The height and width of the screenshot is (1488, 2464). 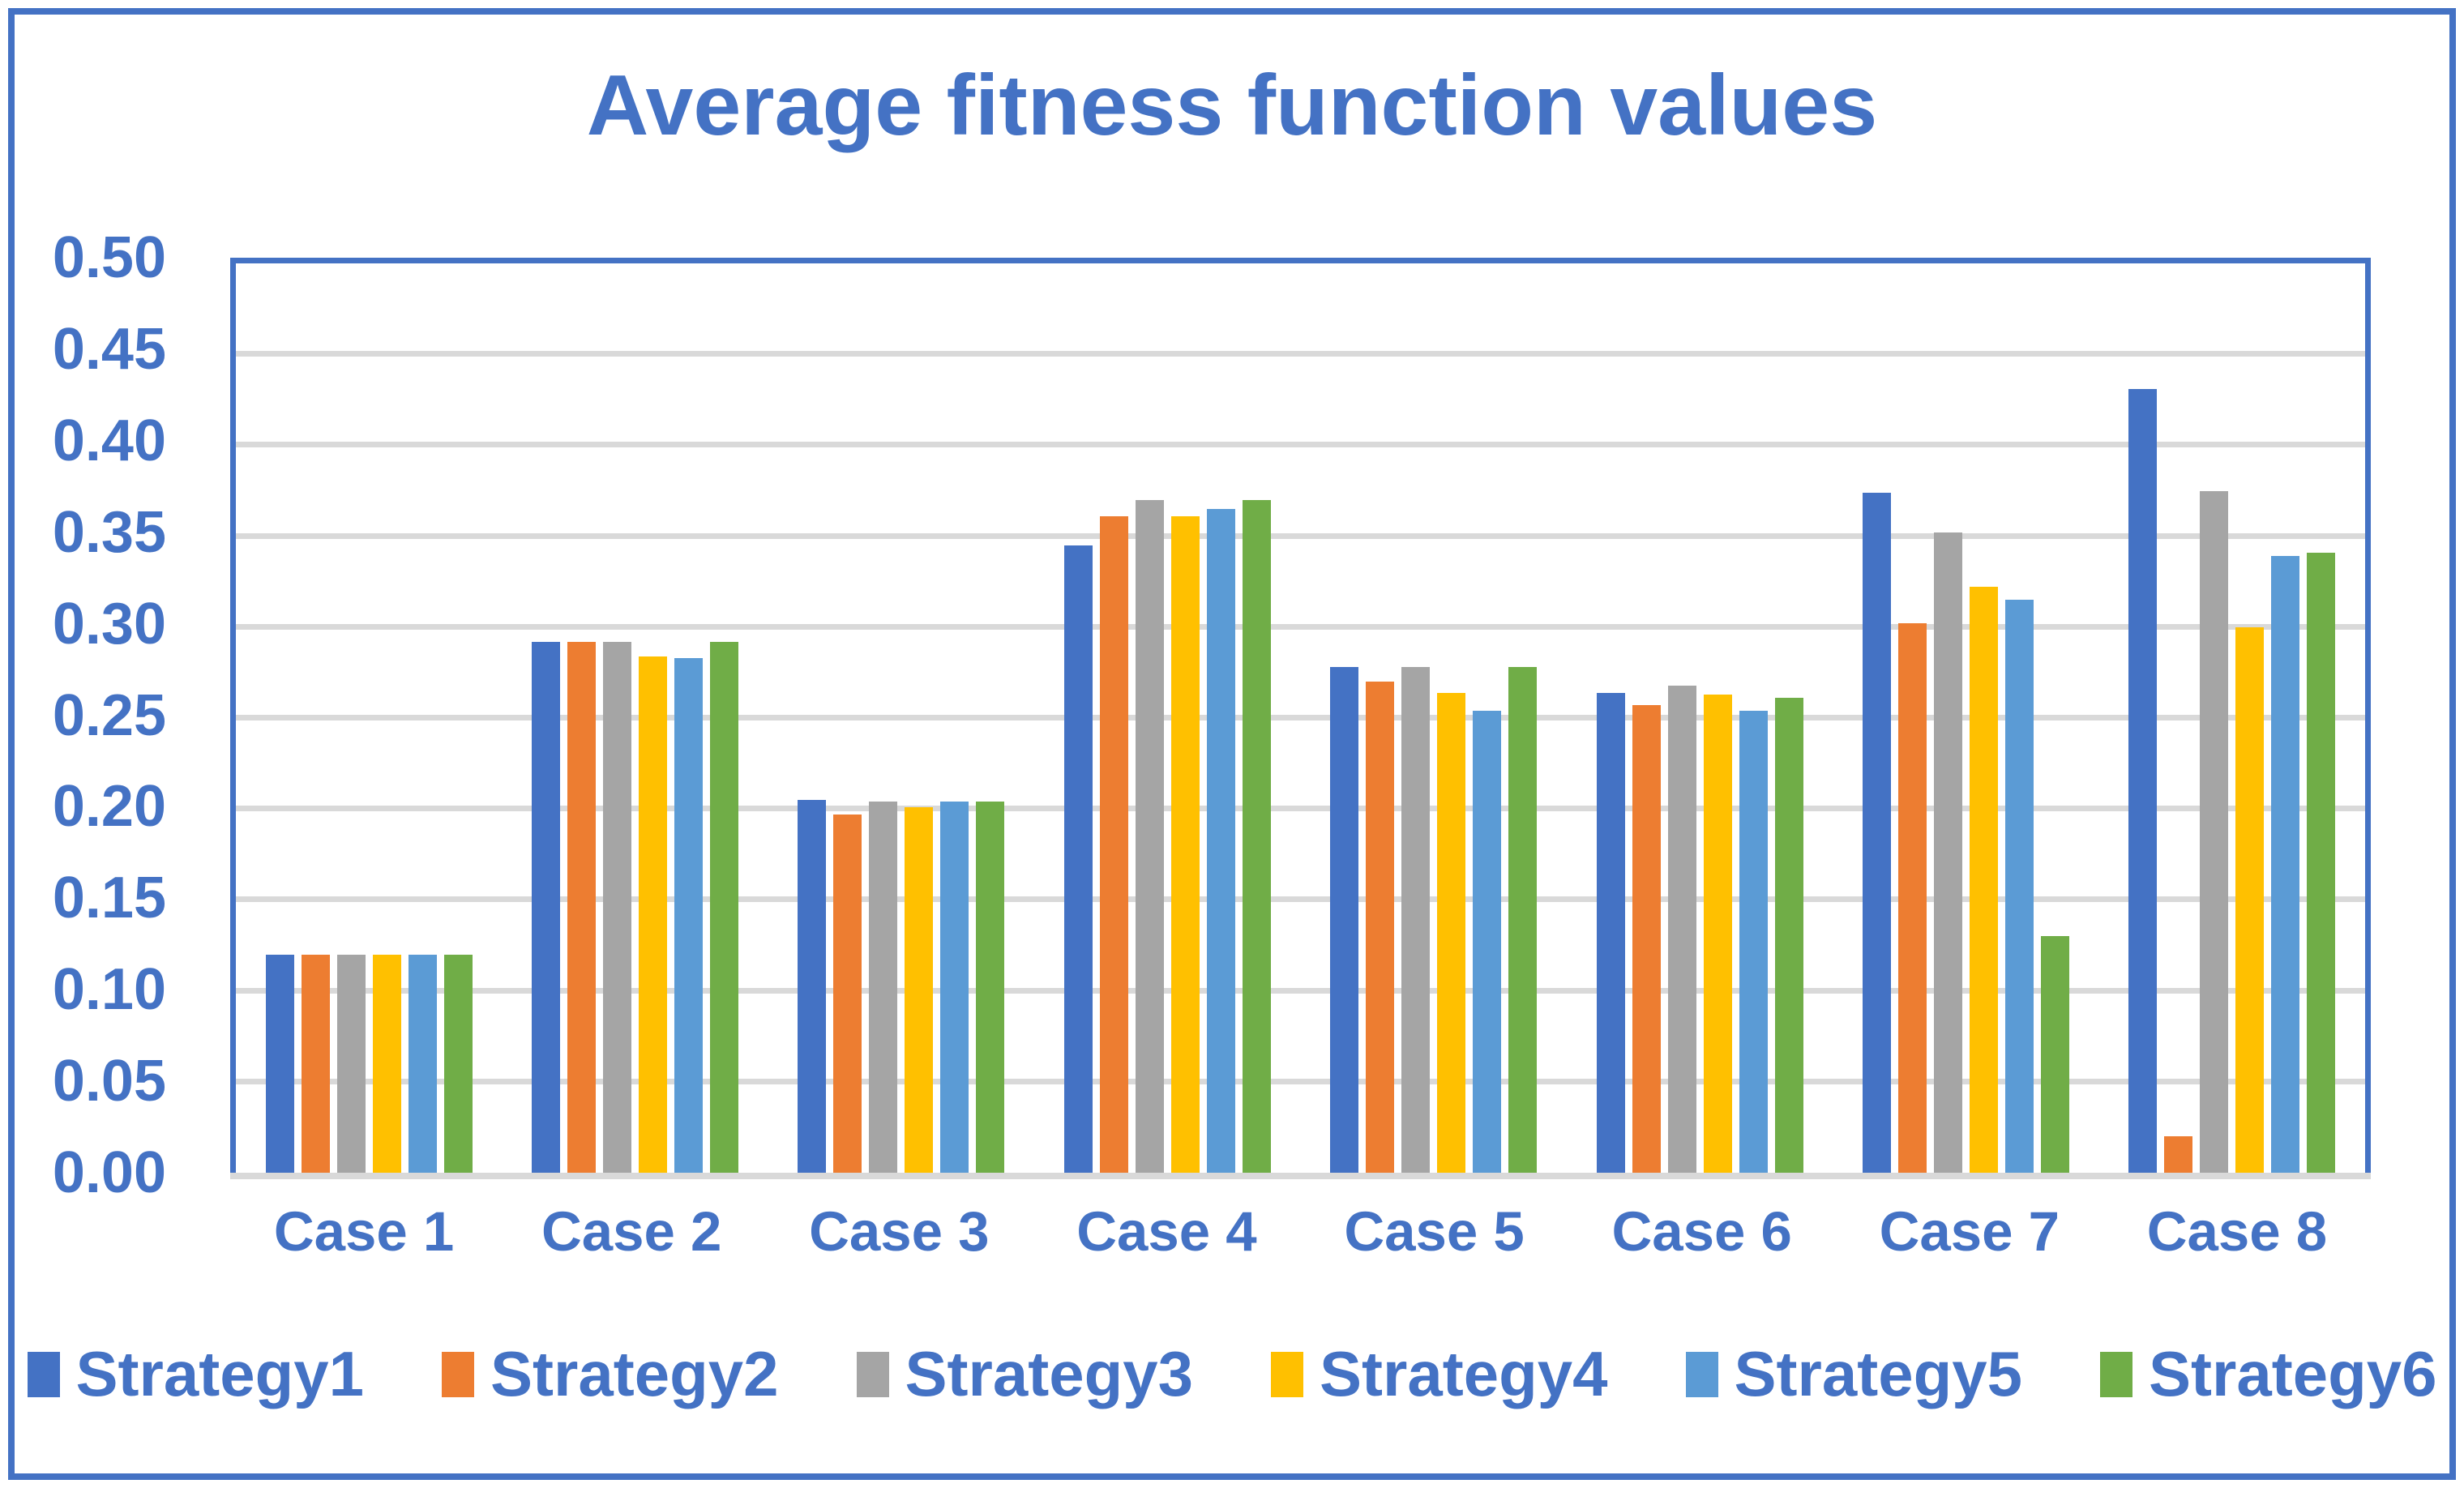 What do you see at coordinates (899, 1231) in the screenshot?
I see `x-category-label: Case 3` at bounding box center [899, 1231].